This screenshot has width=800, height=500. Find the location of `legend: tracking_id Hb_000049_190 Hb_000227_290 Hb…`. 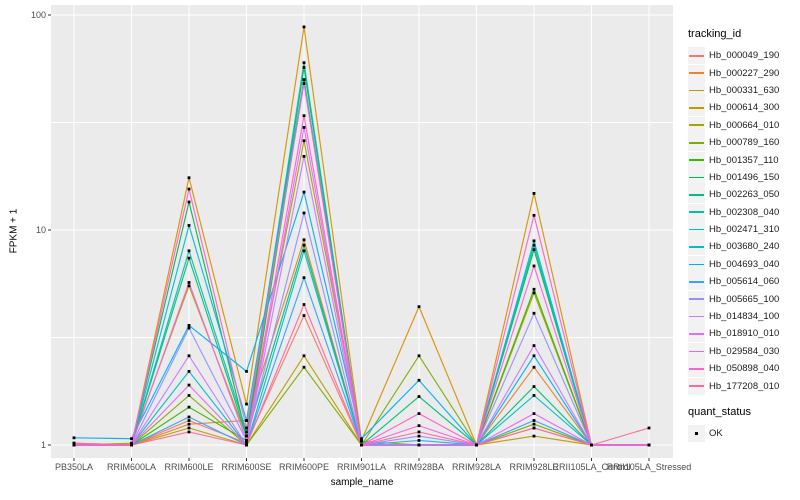

legend: tracking_id Hb_000049_190 Hb_000227_290 Hb… is located at coordinates (744, 235).